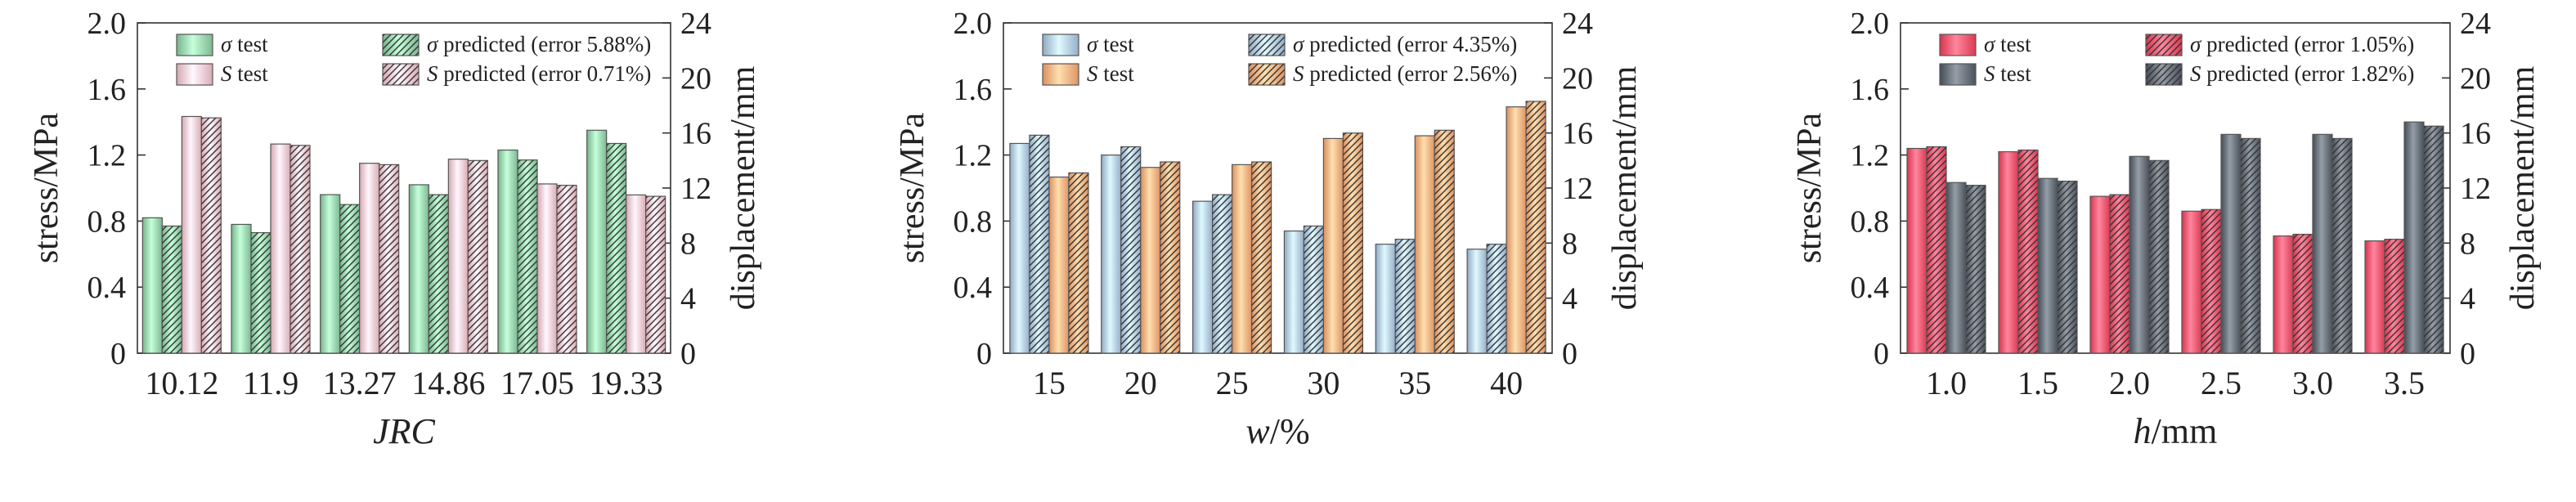 The width and height of the screenshot is (2576, 502). What do you see at coordinates (974, 90) in the screenshot?
I see `left-tick-label: 1.6` at bounding box center [974, 90].